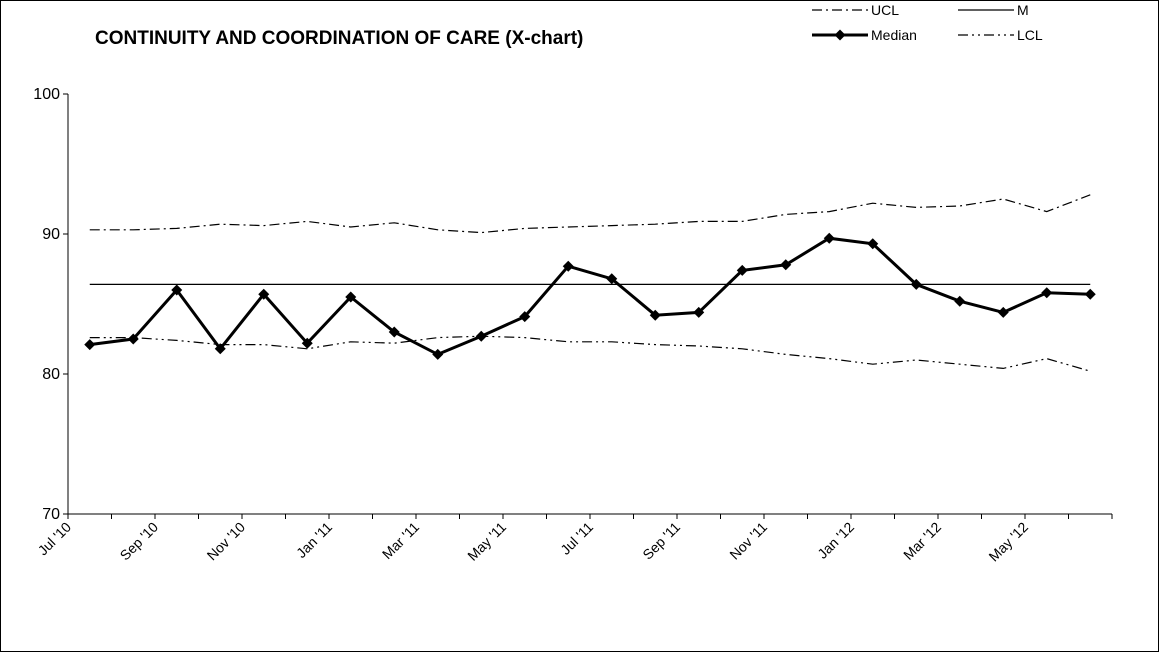  What do you see at coordinates (51, 514) in the screenshot?
I see `y-tick-label: 70` at bounding box center [51, 514].